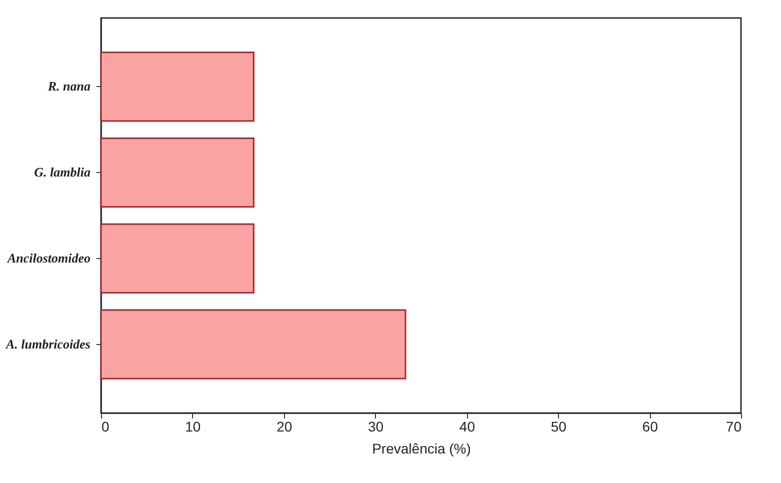  What do you see at coordinates (106, 426) in the screenshot?
I see `x-tick-label: 0` at bounding box center [106, 426].